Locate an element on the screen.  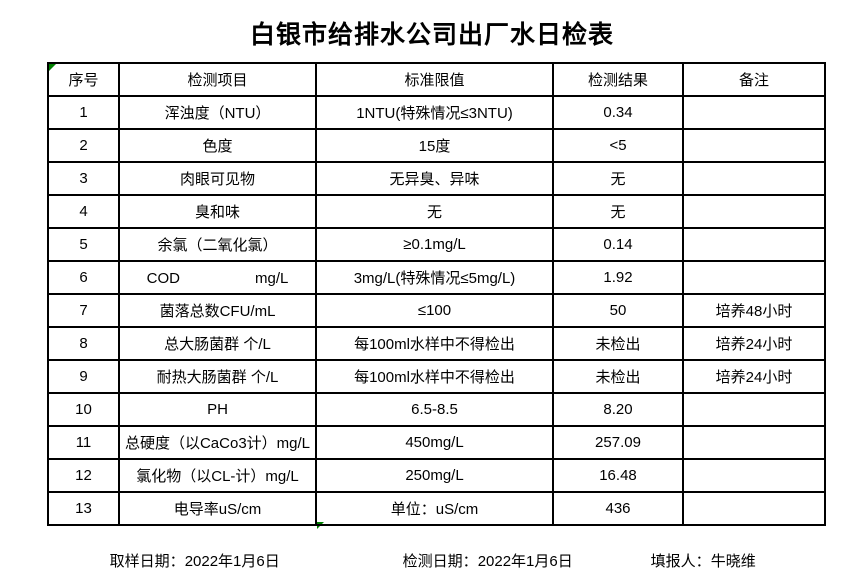
standard-cell: 15度 is located at coordinates (434, 145).